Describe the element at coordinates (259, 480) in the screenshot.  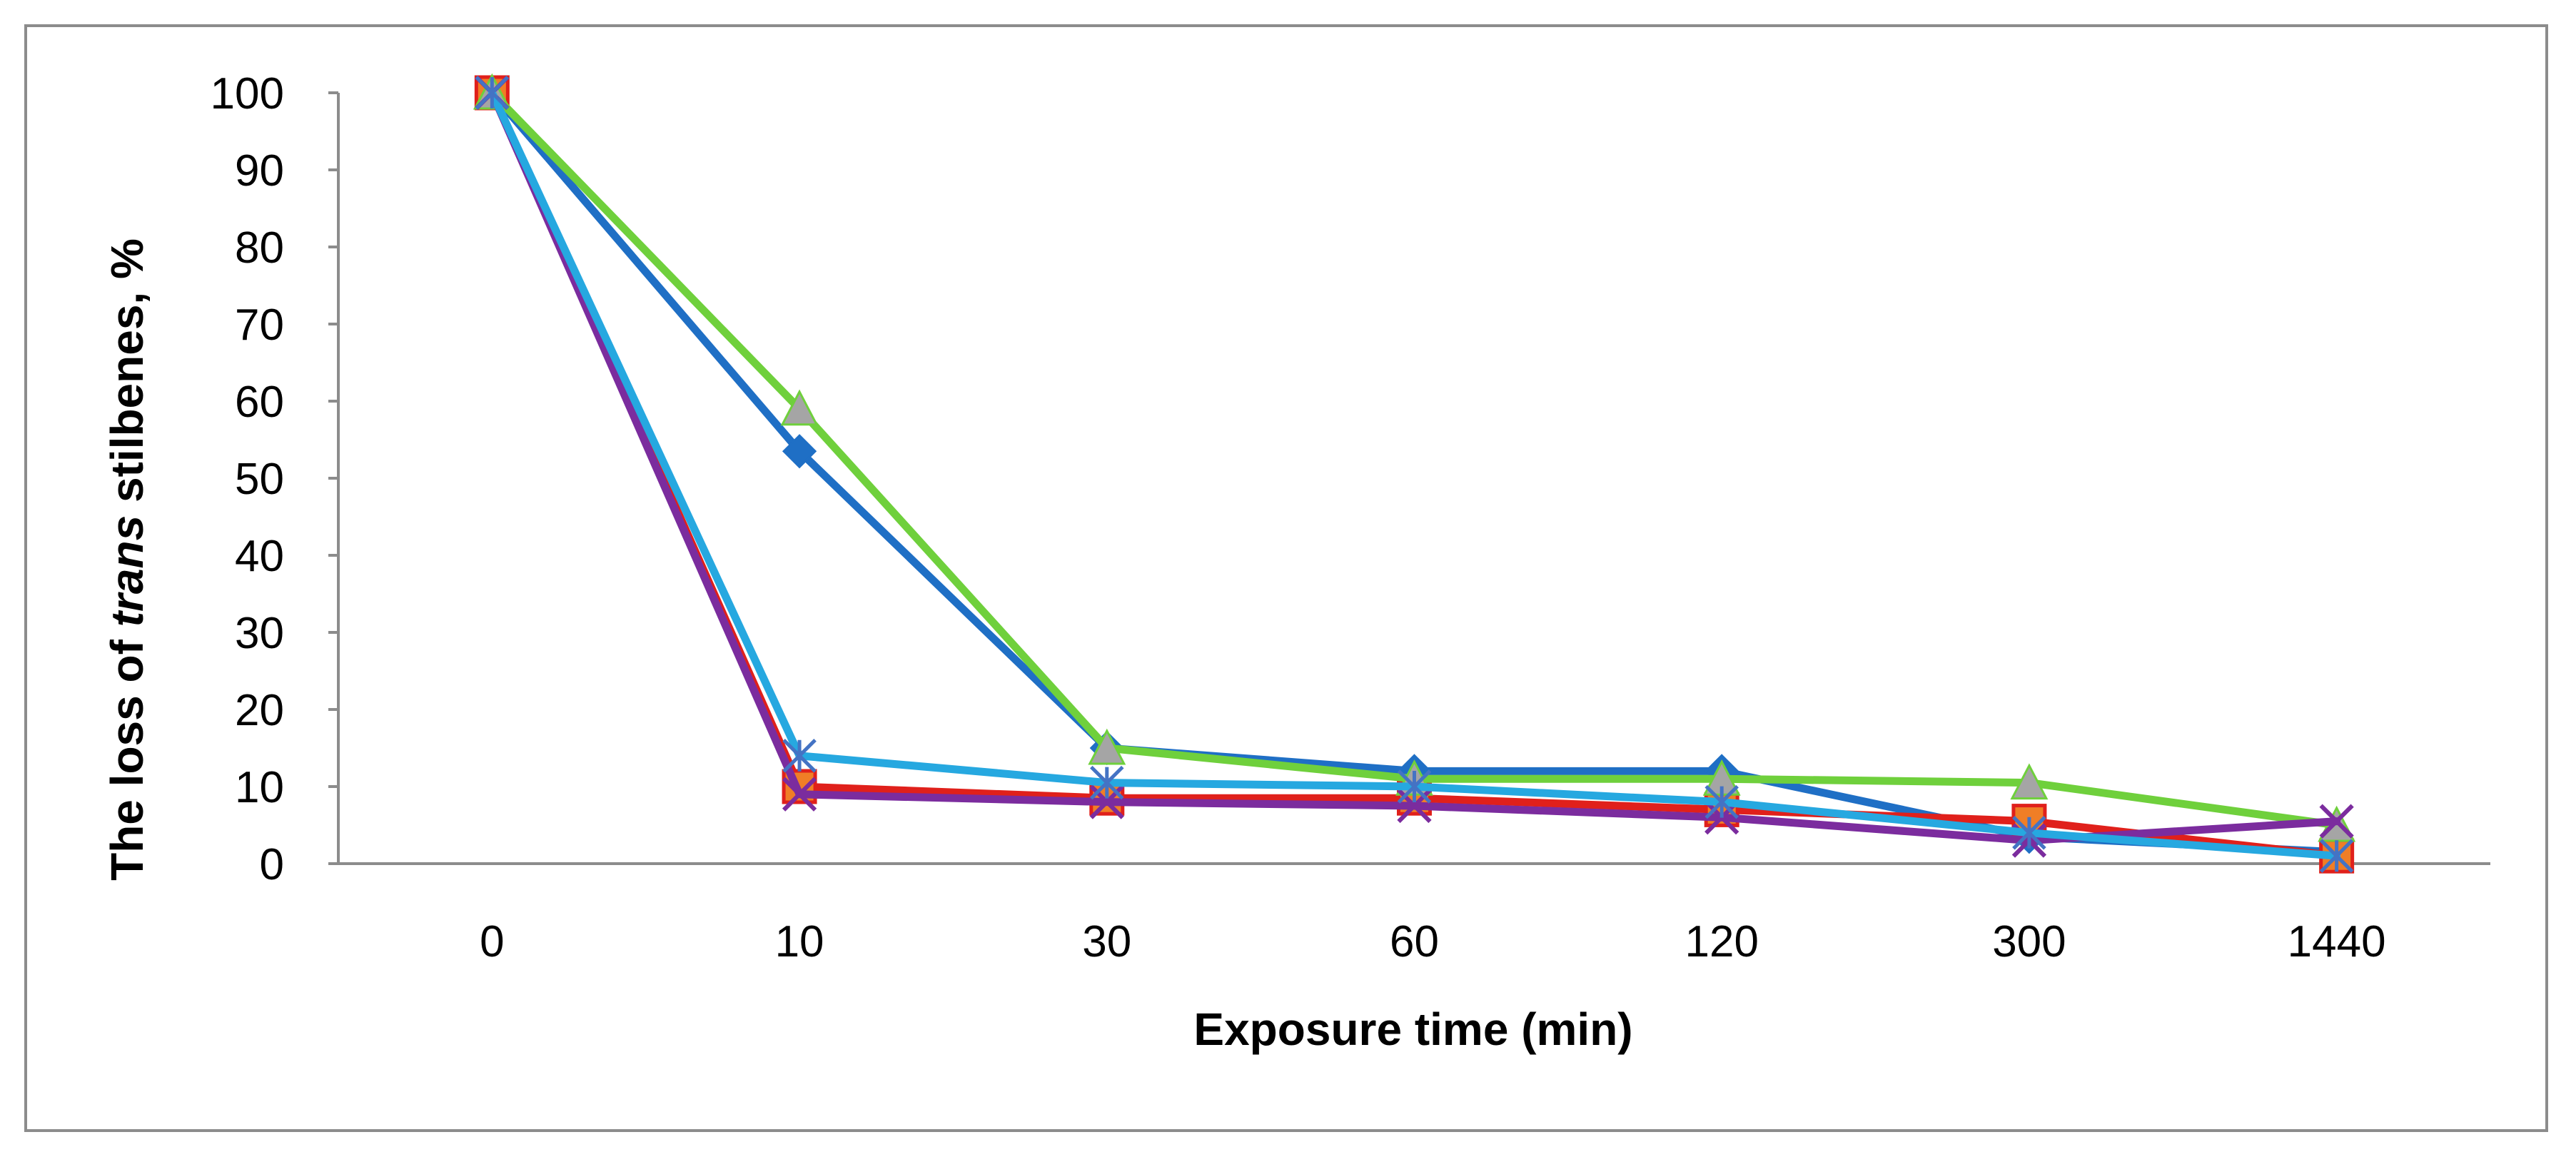
I see `y-tick-label: 50` at that location.